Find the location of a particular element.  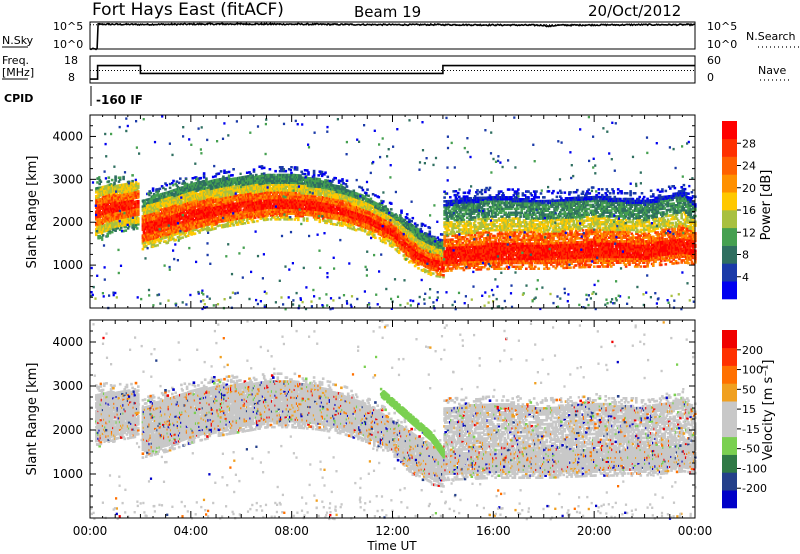

xtick-label-0: 00:00 is located at coordinates (90, 531).